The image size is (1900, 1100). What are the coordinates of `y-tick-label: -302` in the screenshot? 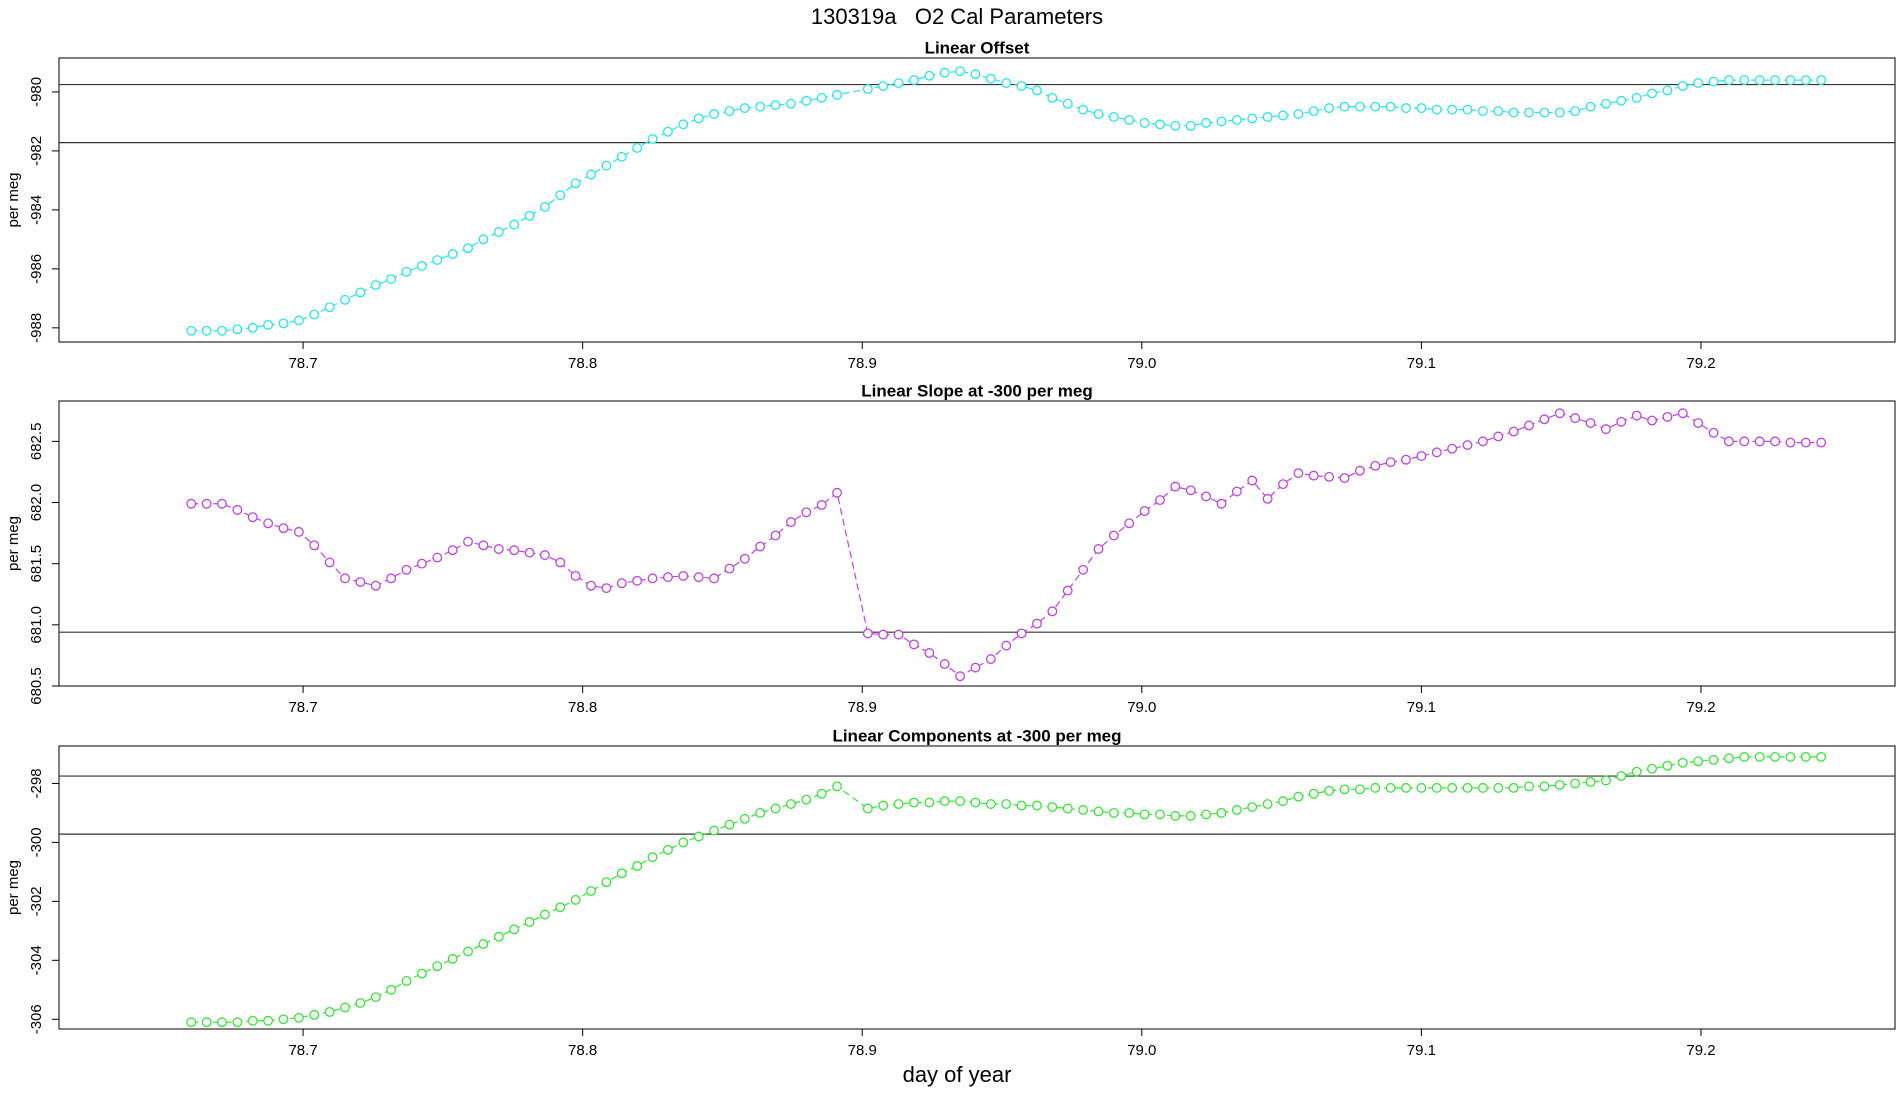 It's located at (36, 901).